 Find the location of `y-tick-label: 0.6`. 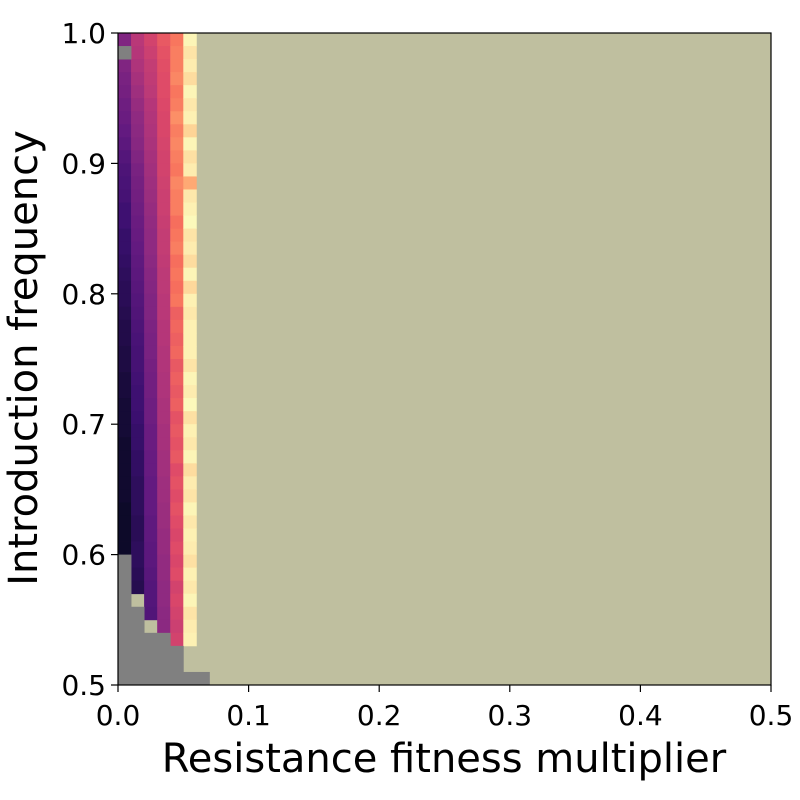

y-tick-label: 0.6 is located at coordinates (83, 555).